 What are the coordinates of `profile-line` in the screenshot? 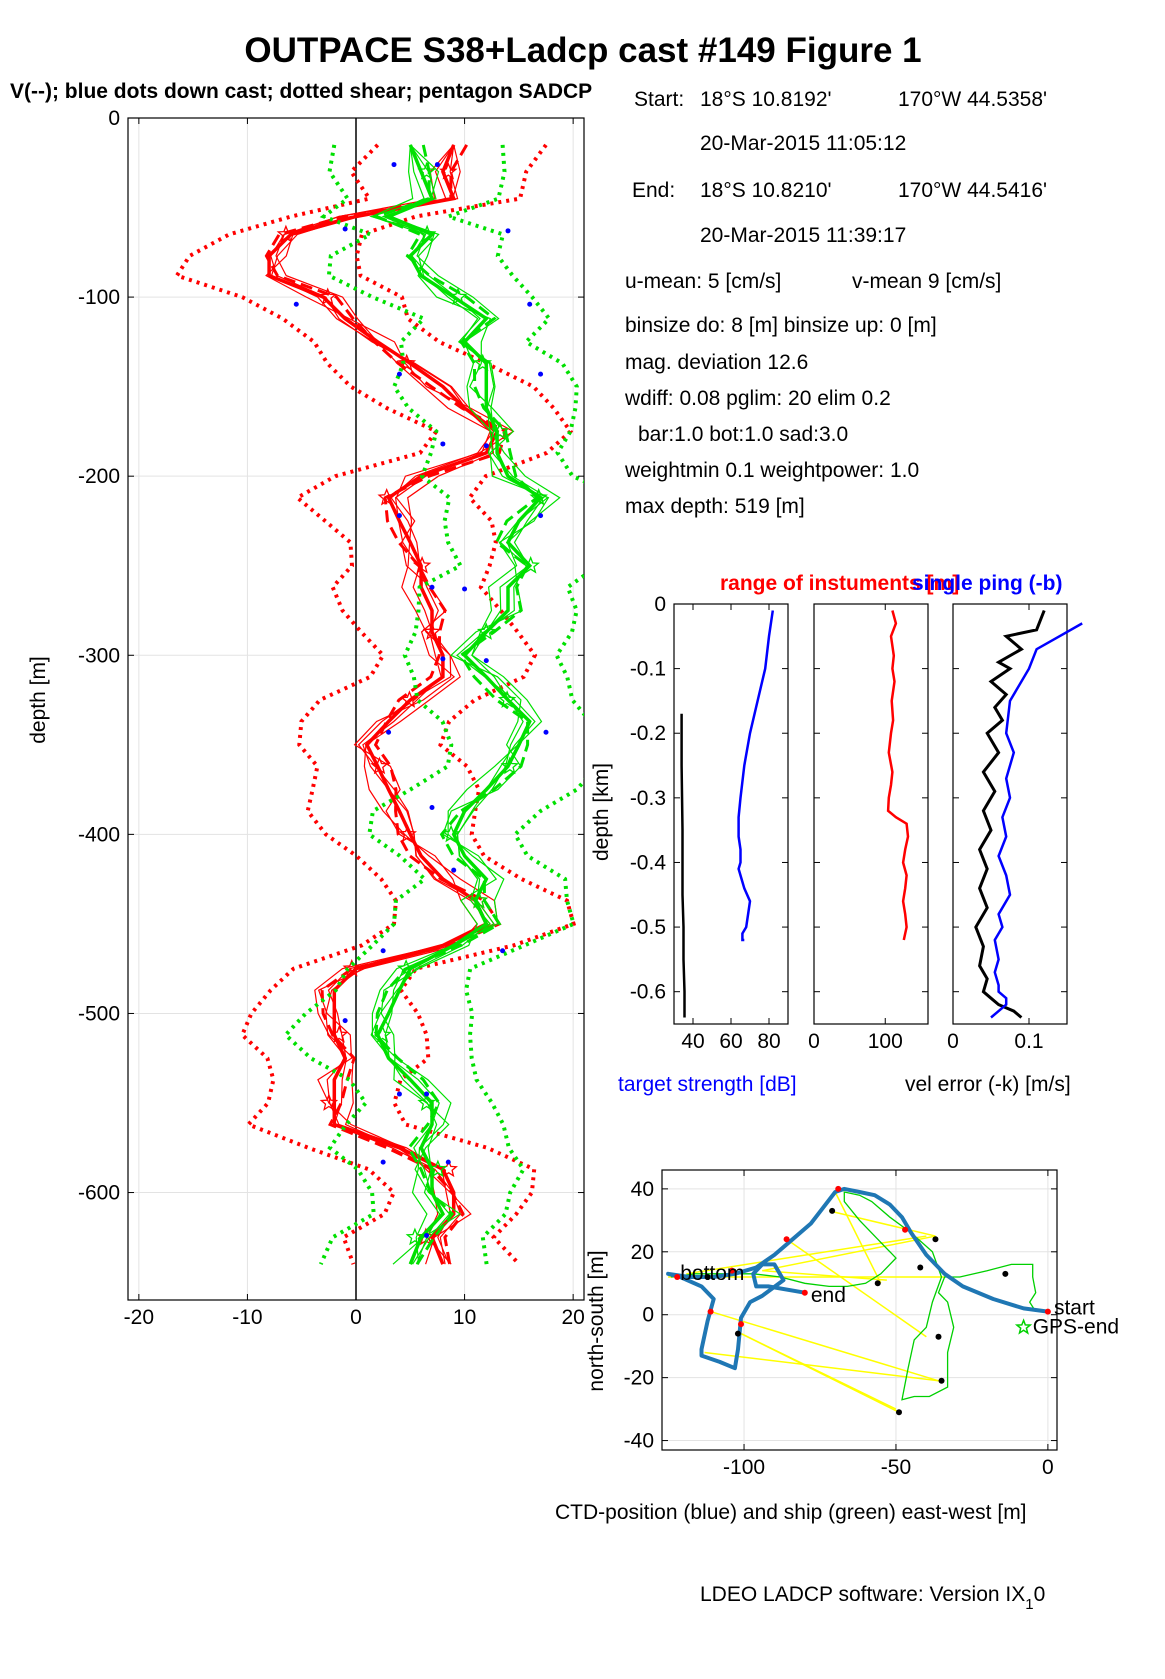 It's located at (1010, 814).